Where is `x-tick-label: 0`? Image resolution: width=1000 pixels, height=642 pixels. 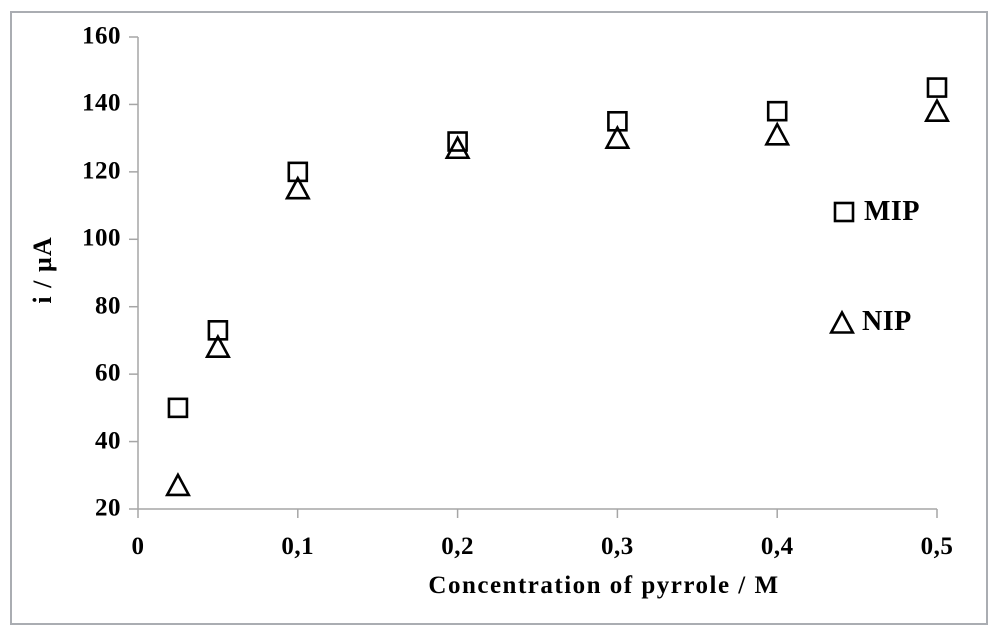
x-tick-label: 0 is located at coordinates (138, 546).